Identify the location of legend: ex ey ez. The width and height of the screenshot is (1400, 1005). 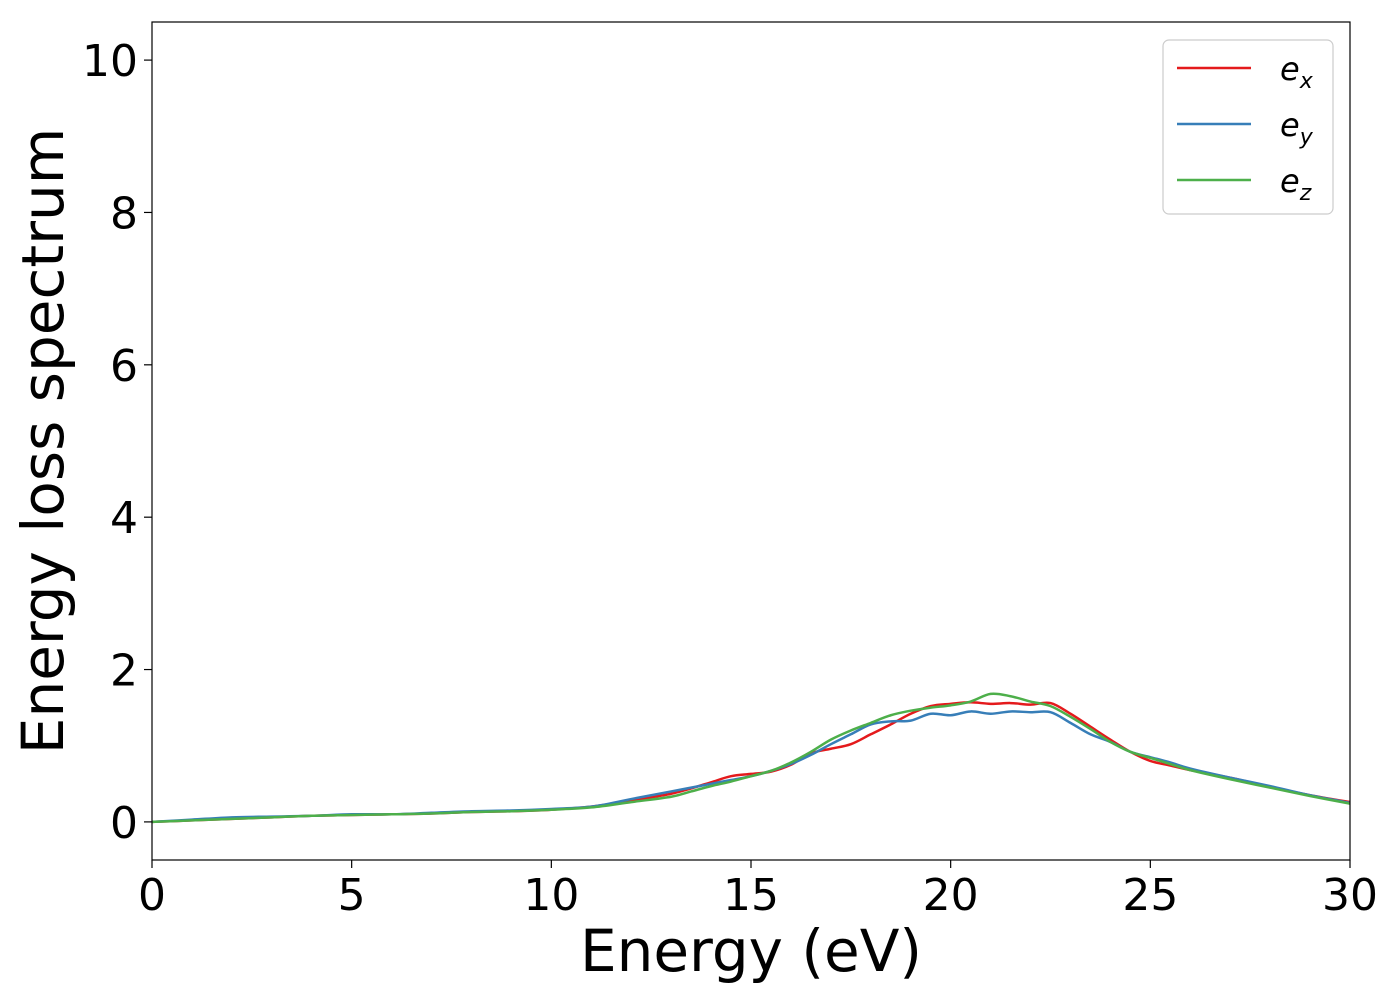
(1248, 127).